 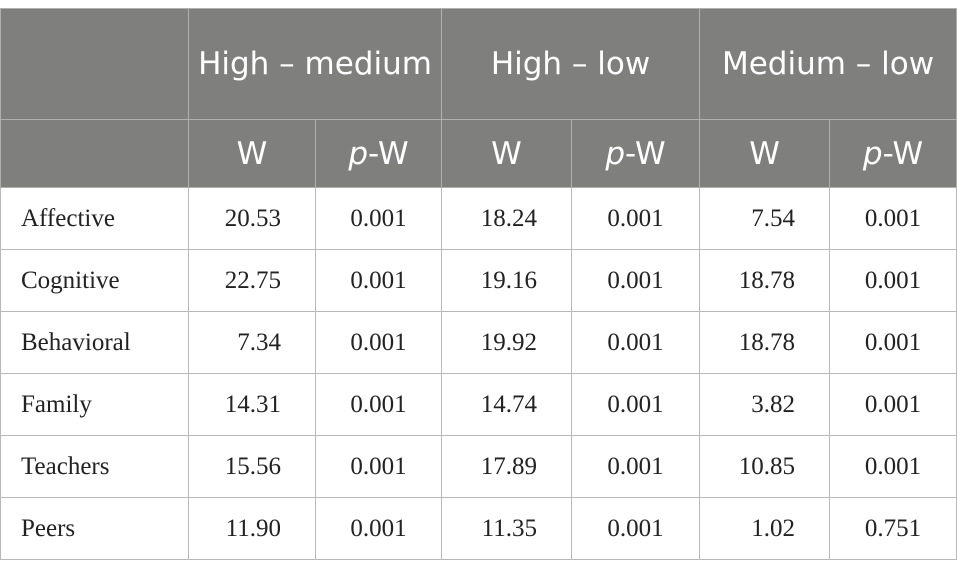 I want to click on group-header-high-medium: High – medium, so click(x=315, y=64).